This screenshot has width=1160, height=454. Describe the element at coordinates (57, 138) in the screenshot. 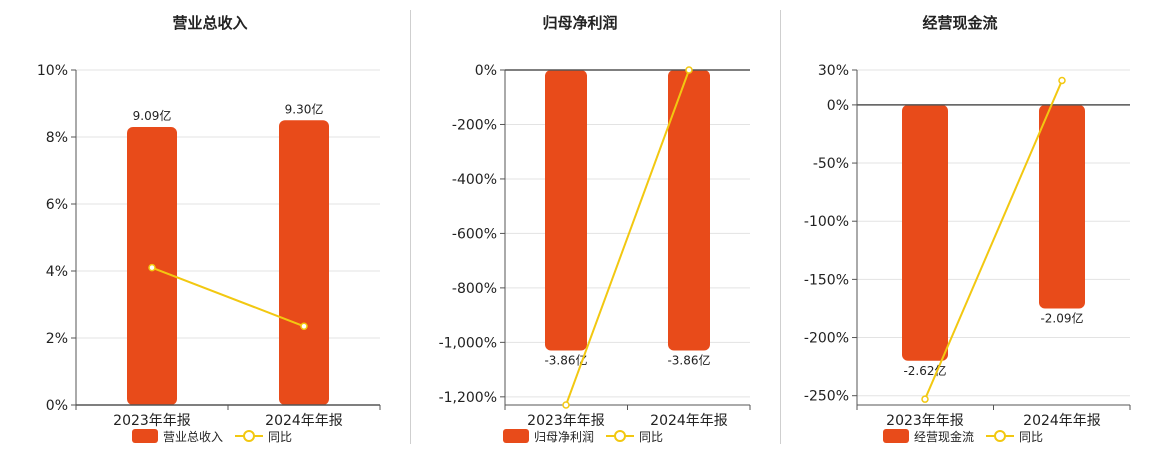

I see `y-tick-label: 8%` at that location.